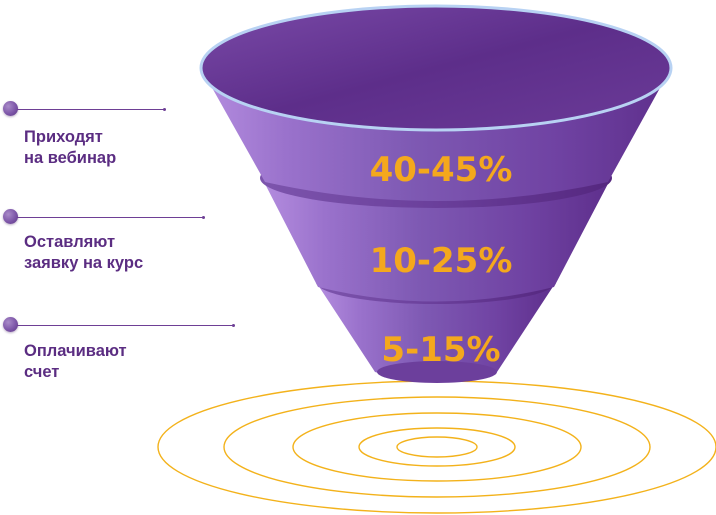 This screenshot has height=515, width=716. I want to click on stage-label-application: Оставляют заявку на курс, so click(84, 252).